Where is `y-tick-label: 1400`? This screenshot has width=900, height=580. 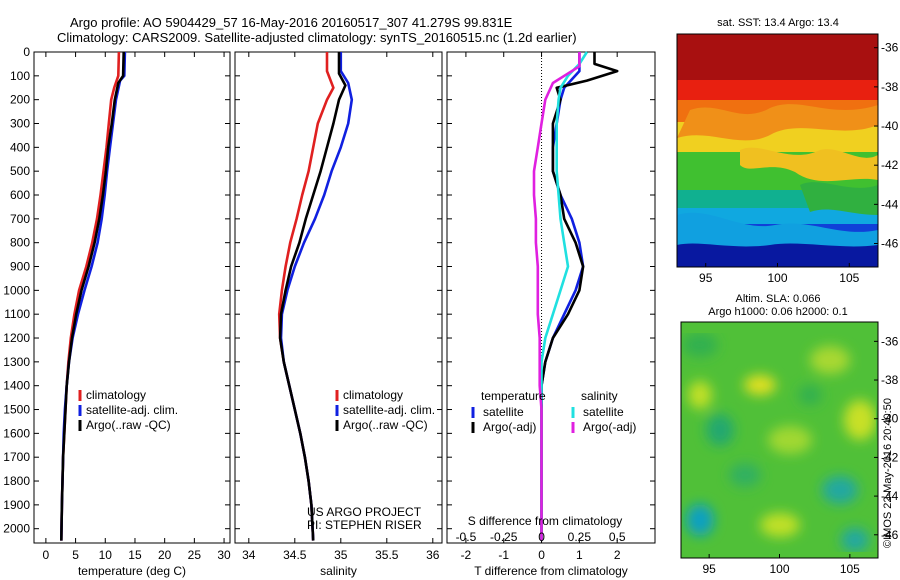
y-tick-label: 1400 is located at coordinates (16, 386).